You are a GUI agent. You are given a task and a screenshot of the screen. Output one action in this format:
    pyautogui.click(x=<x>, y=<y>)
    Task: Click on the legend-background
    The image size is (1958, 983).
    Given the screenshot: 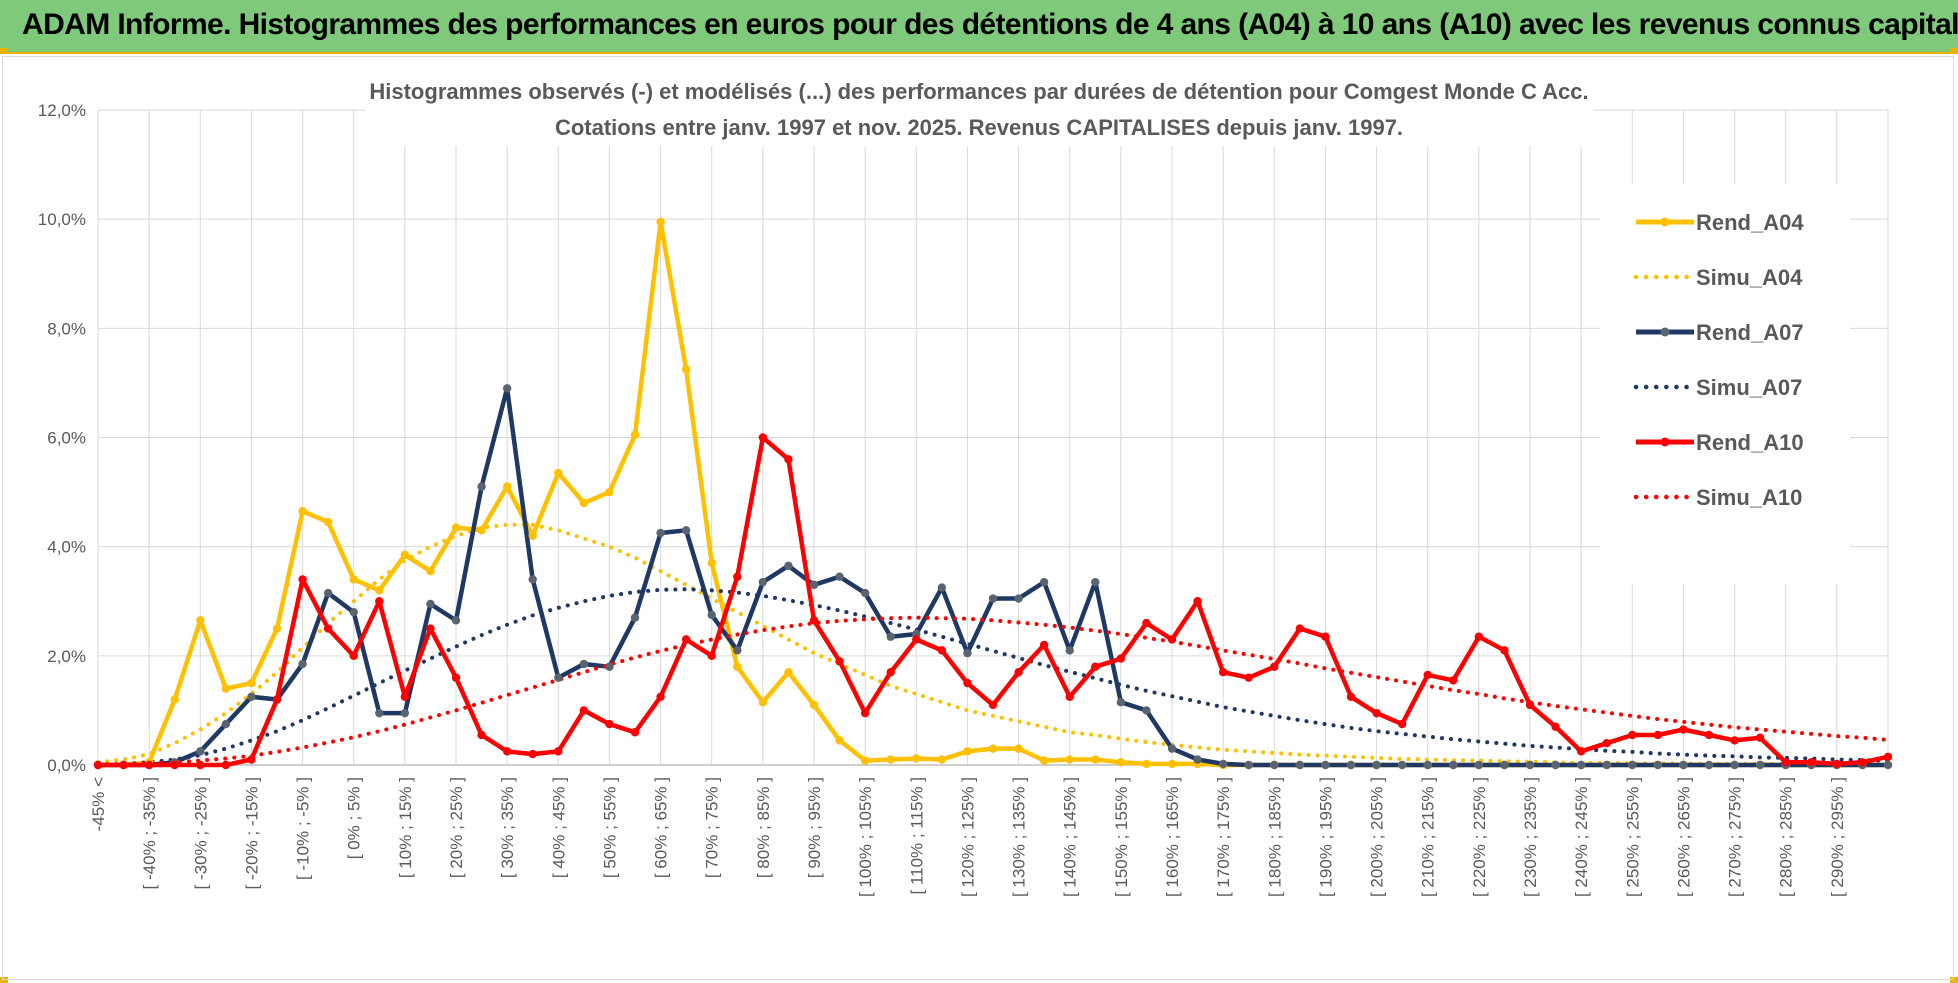 What is the action you would take?
    pyautogui.click(x=1725, y=384)
    